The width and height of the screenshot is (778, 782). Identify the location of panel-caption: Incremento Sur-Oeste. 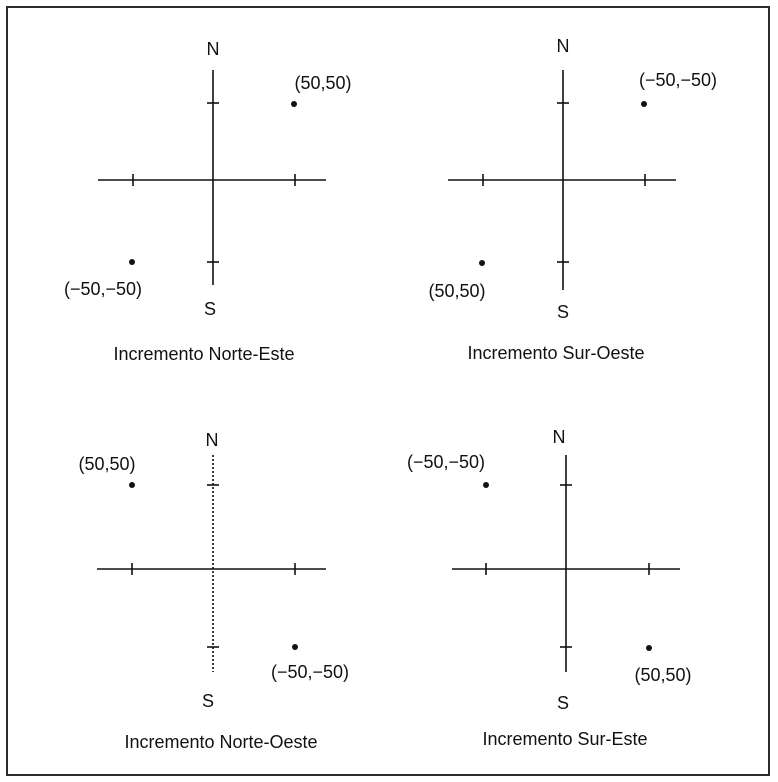
(555, 353).